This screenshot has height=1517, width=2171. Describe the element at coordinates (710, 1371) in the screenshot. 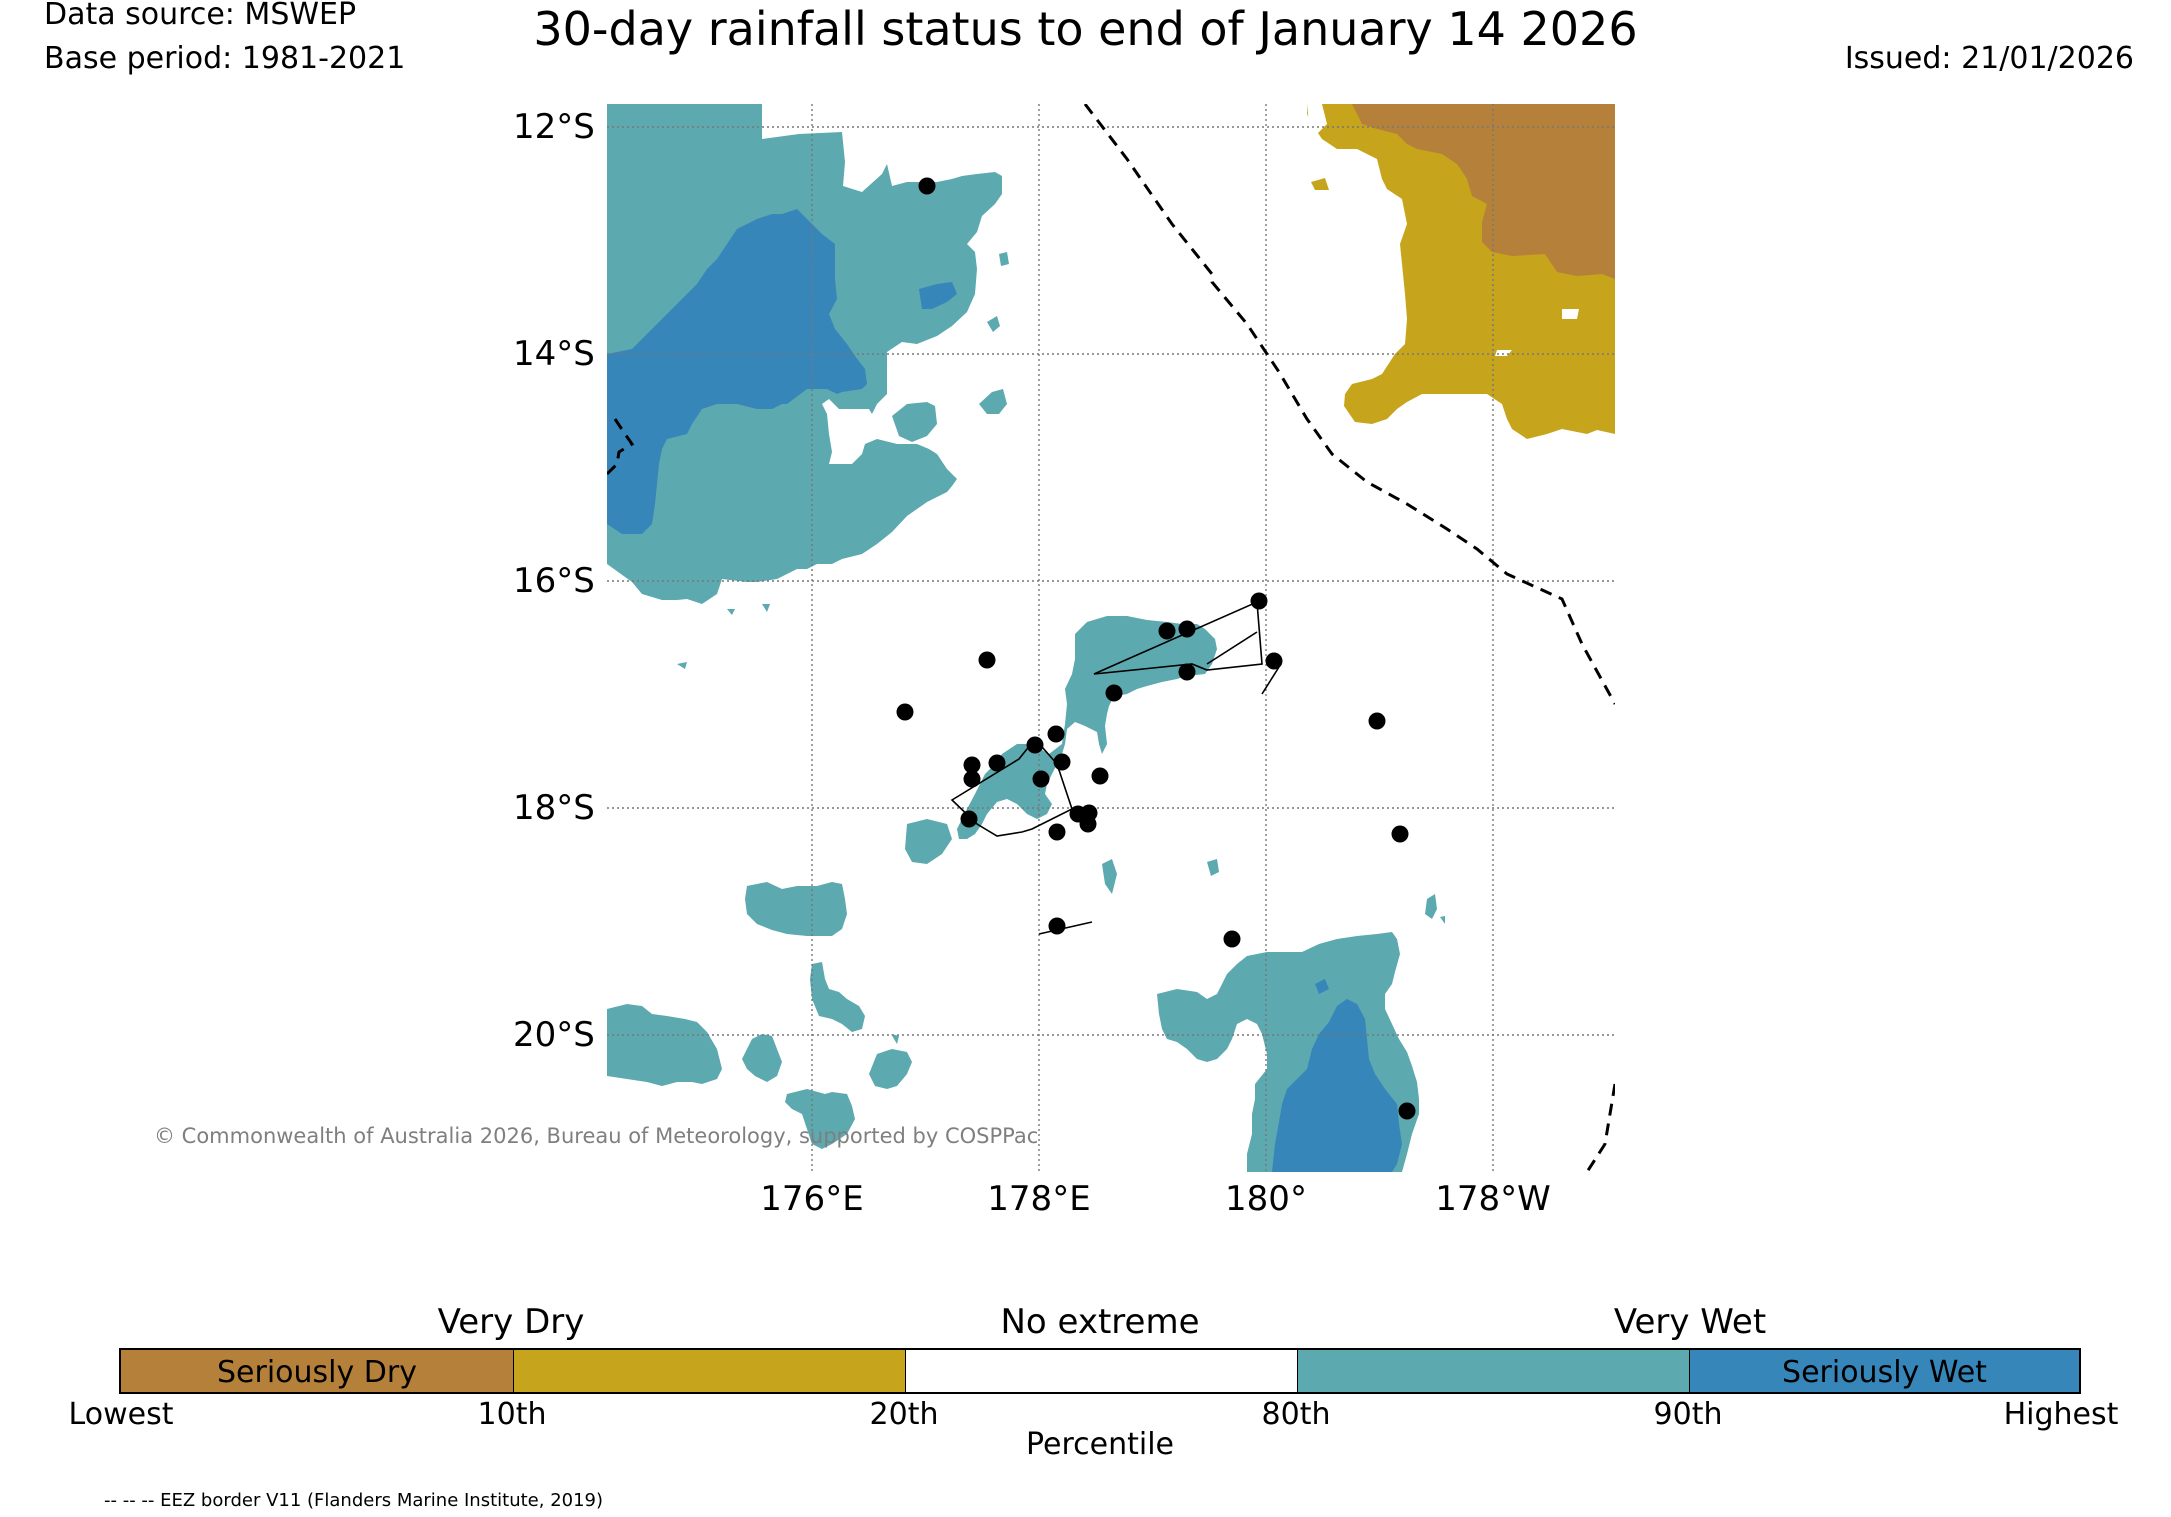

I see `legend-segment-very-dry` at that location.